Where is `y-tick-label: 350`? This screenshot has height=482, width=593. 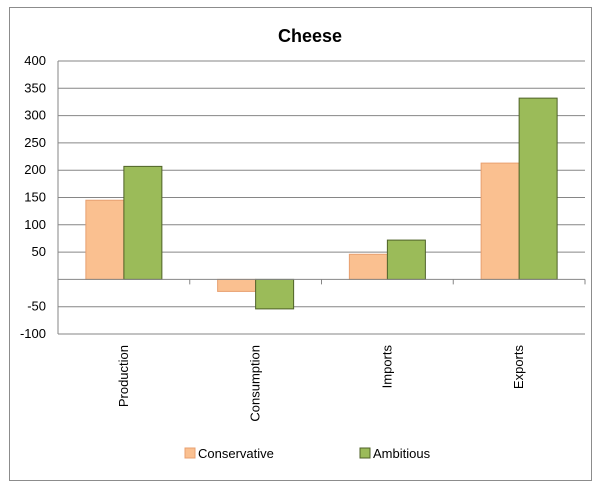 y-tick-label: 350 is located at coordinates (35, 87).